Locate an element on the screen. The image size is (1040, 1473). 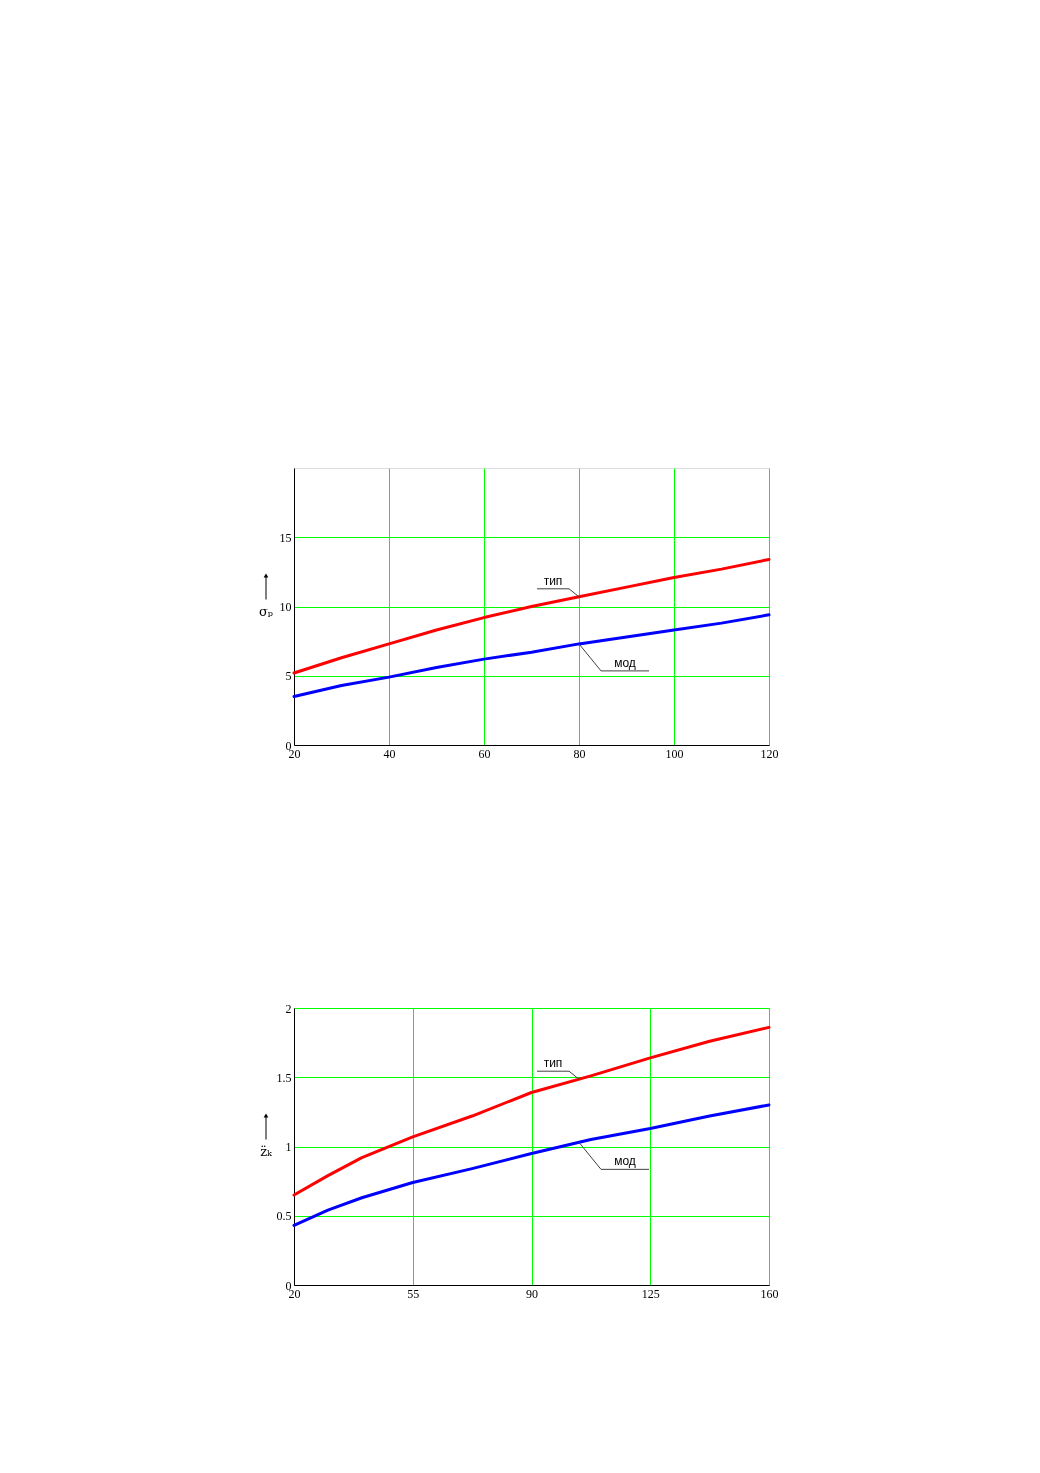
x-tick-label: 120 is located at coordinates (769, 753).